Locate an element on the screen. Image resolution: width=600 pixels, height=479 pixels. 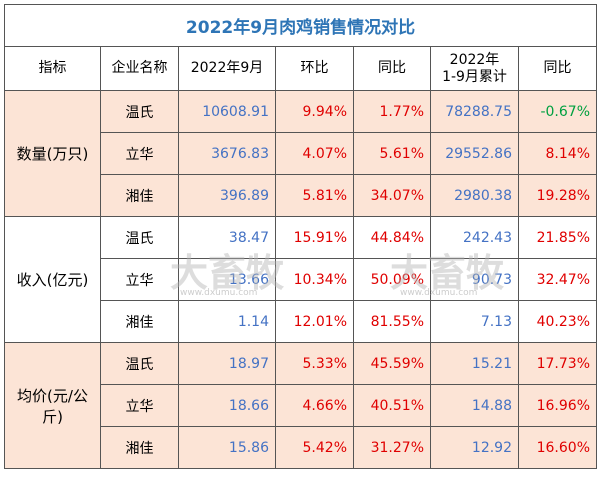
value-cell: 13.66 is located at coordinates (227, 279).